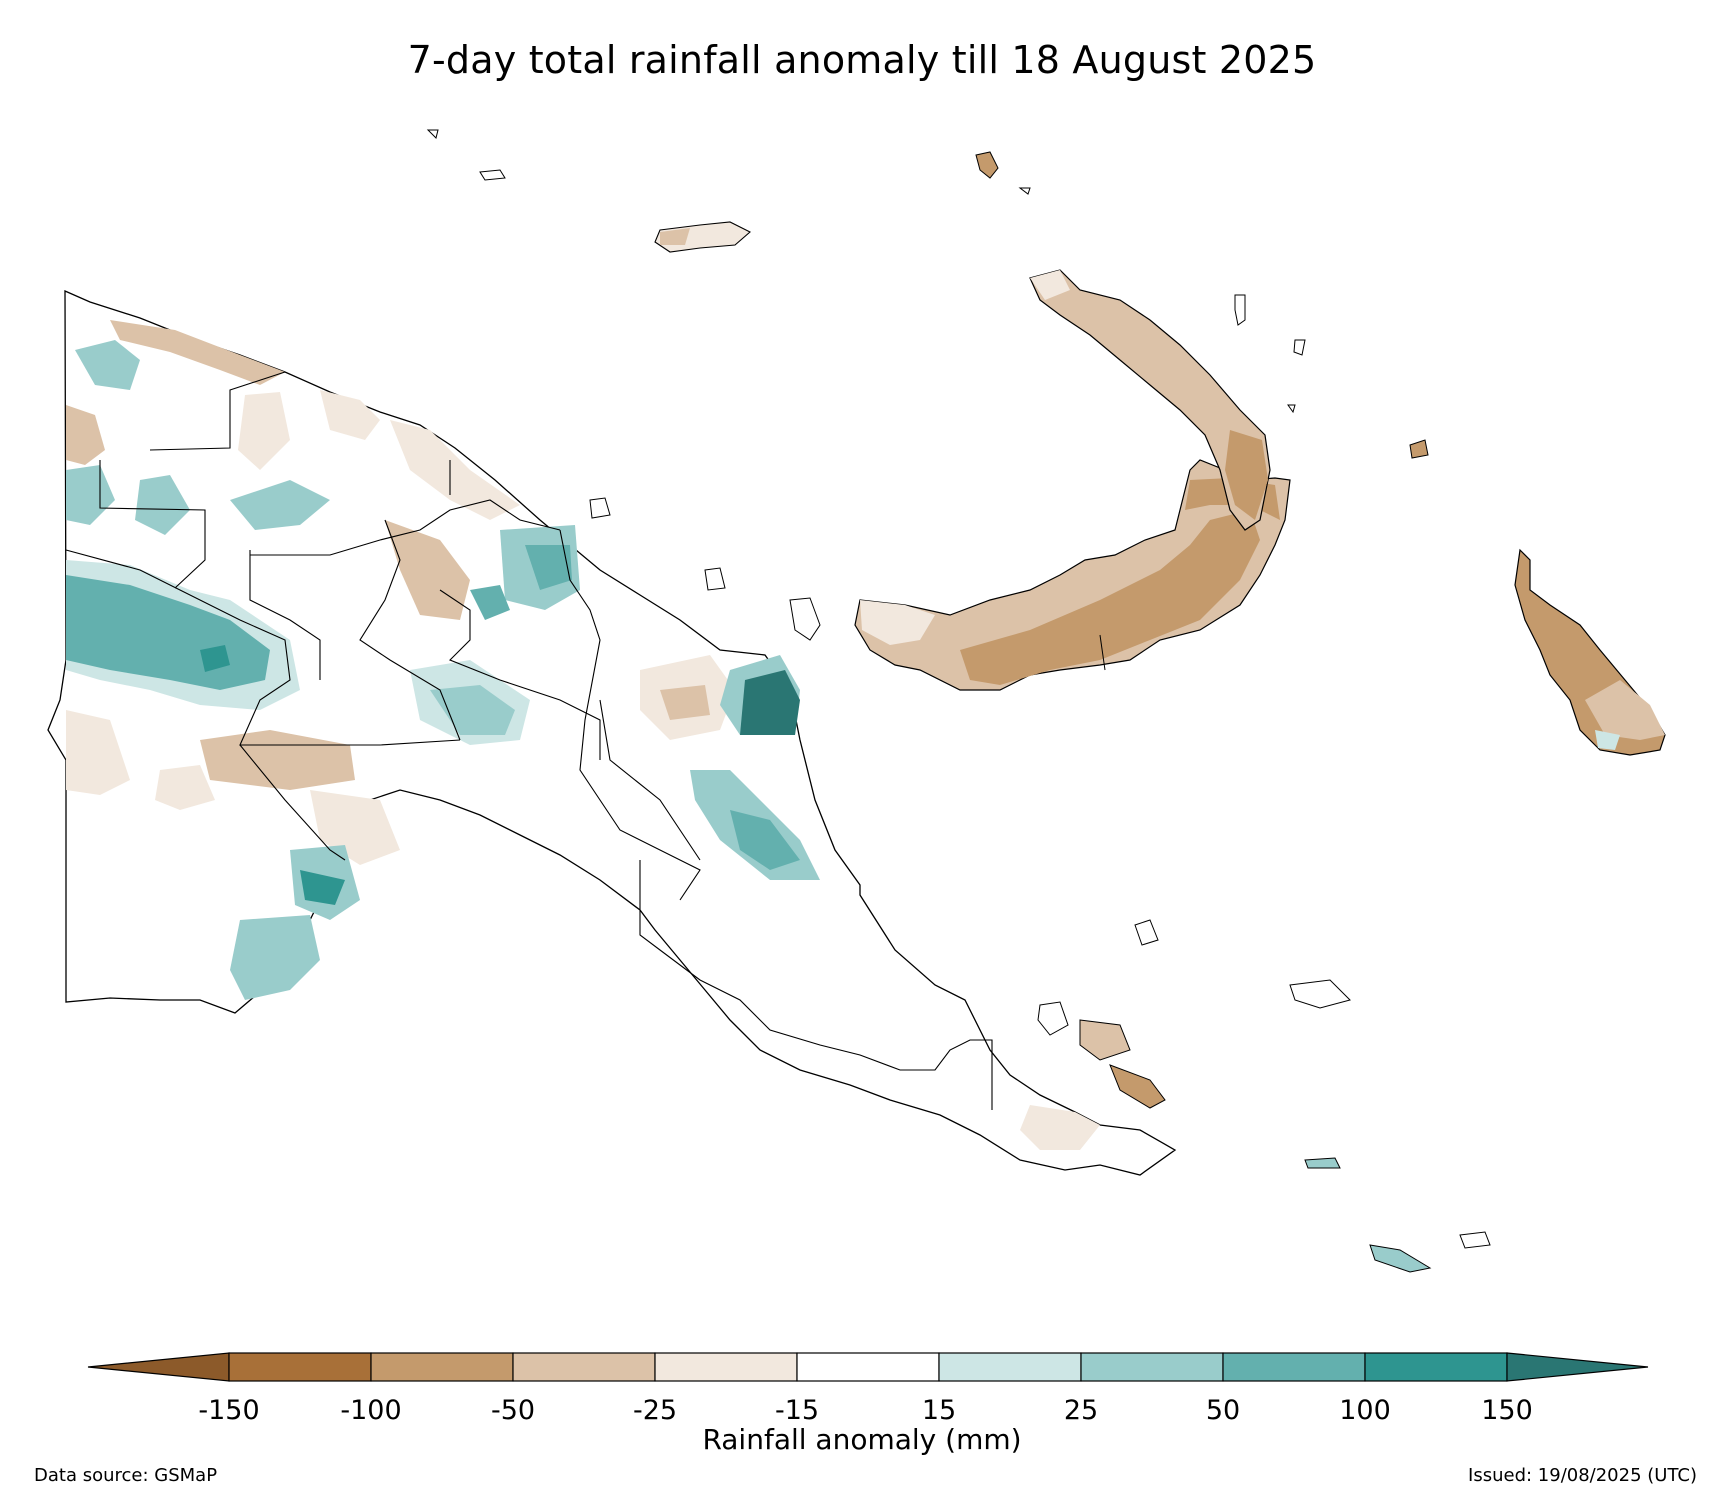 This screenshot has width=1724, height=1494. Describe the element at coordinates (432, 134) in the screenshot. I see `island-wuvulu` at that location.